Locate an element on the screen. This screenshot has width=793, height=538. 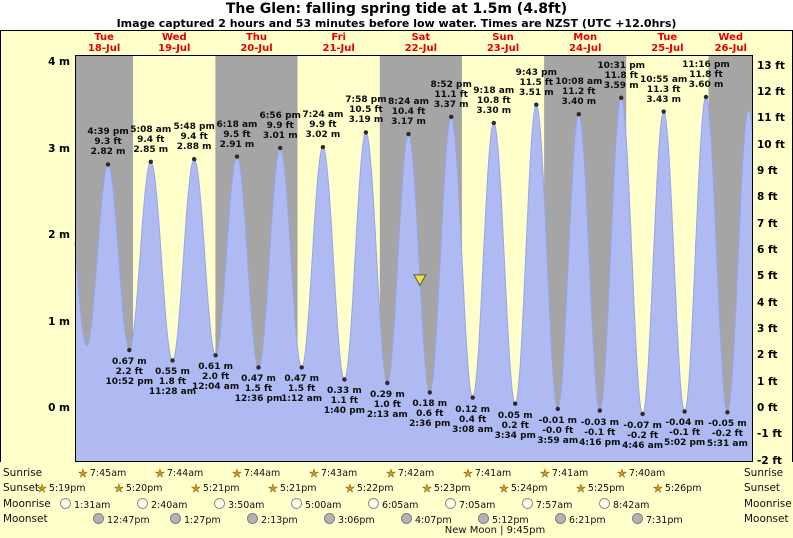
tide-time: 12:36 pm is located at coordinates (258, 399).